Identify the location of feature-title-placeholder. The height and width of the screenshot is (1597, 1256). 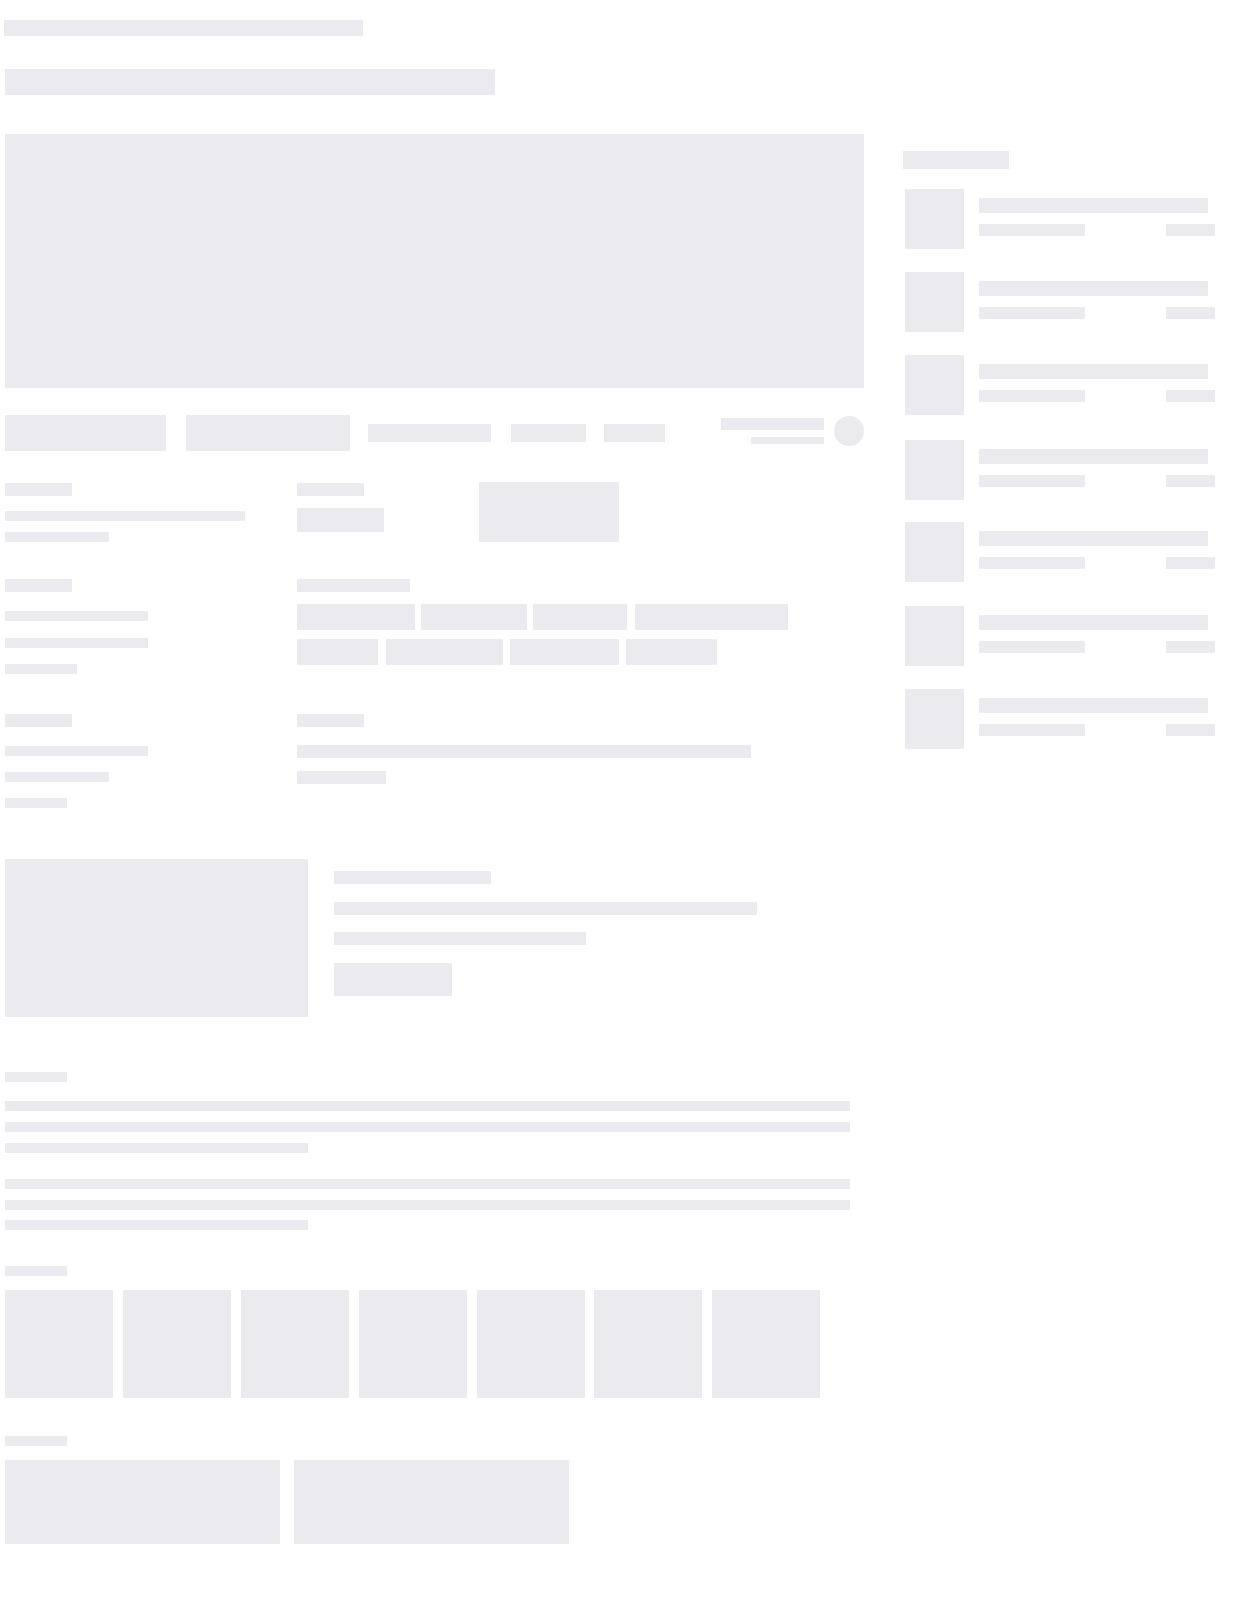
(412, 877).